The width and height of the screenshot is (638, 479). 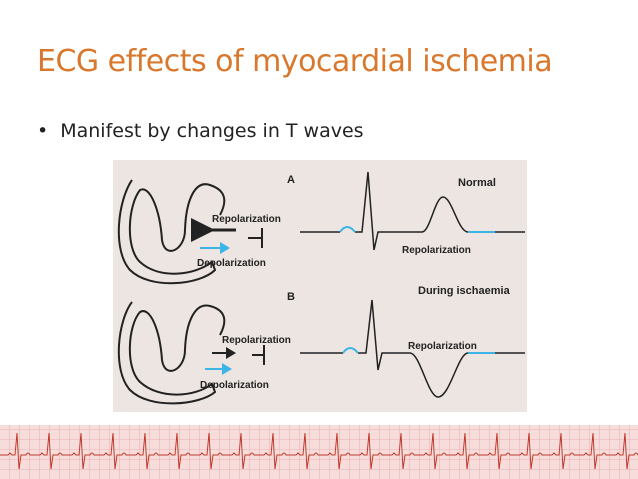 What do you see at coordinates (477, 183) in the screenshot?
I see `label: Normal` at bounding box center [477, 183].